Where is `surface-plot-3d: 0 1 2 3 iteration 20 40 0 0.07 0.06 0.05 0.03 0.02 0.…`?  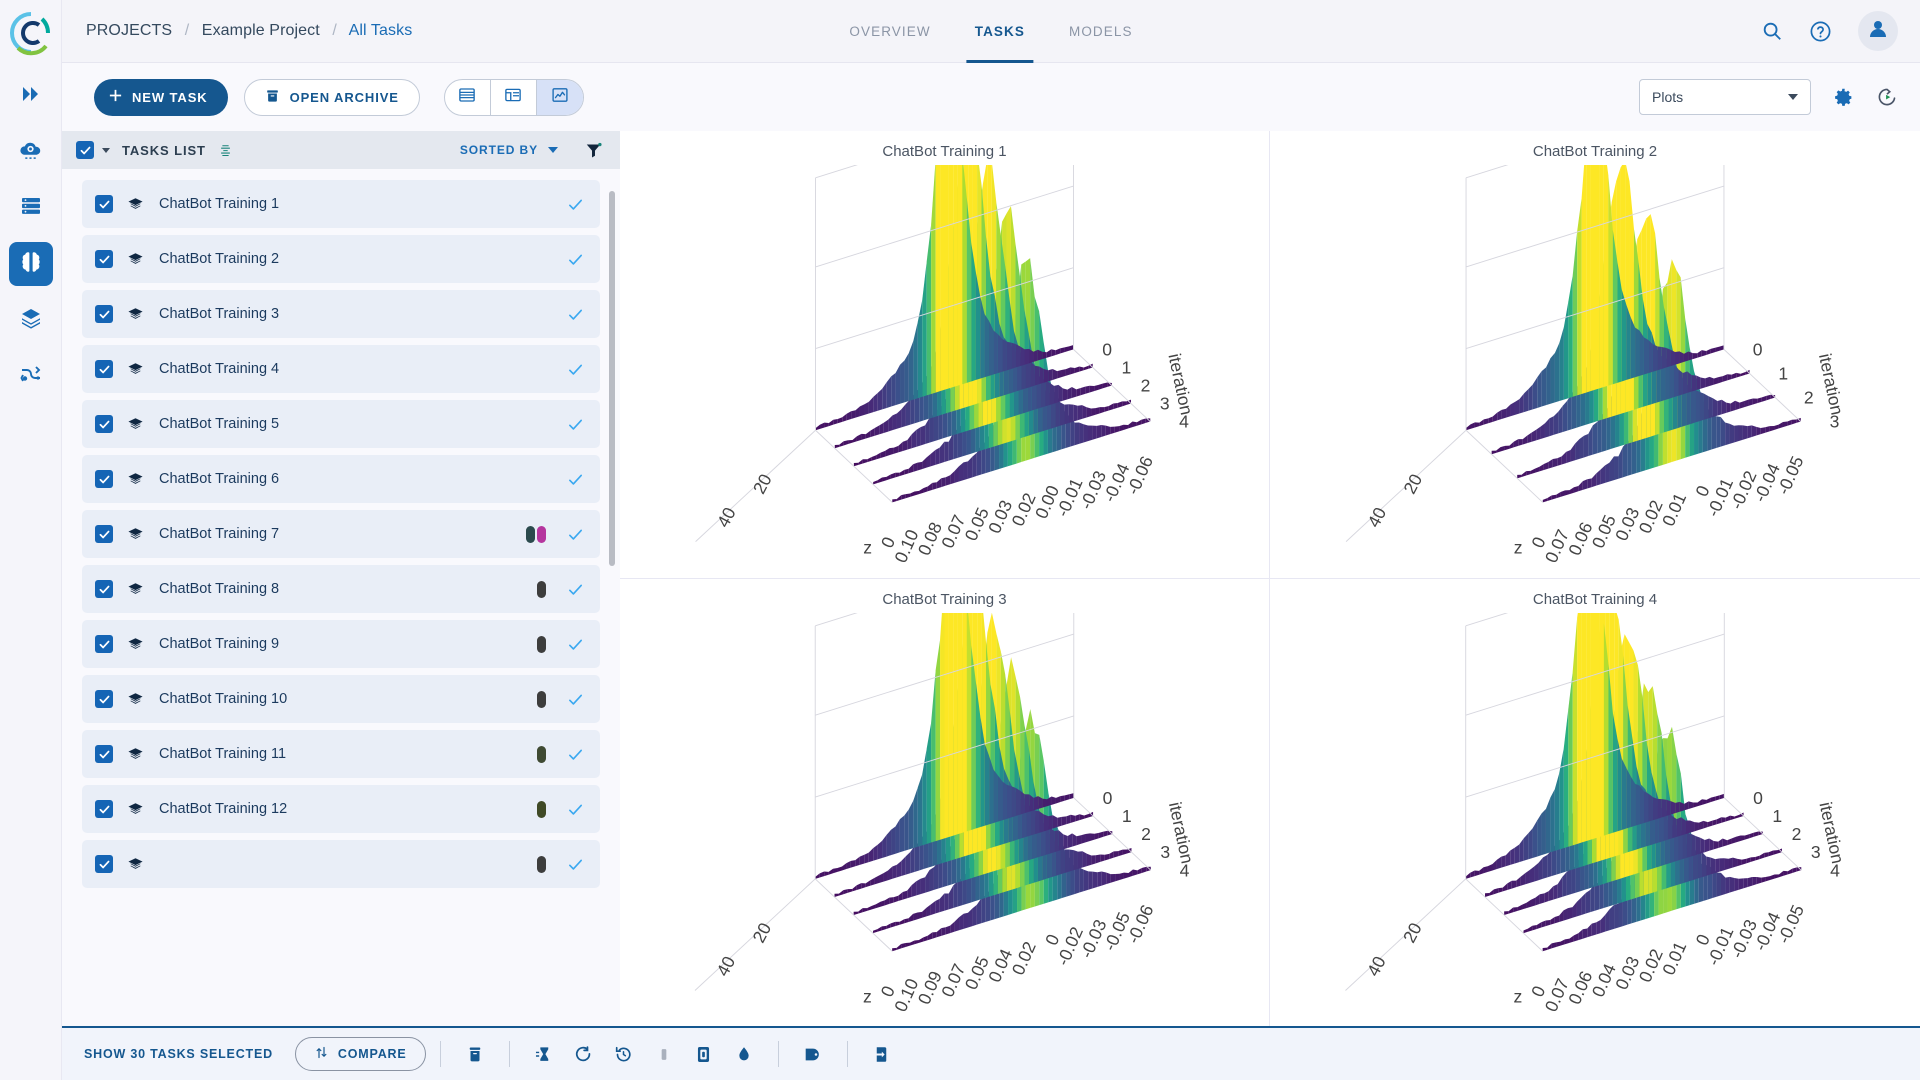
surface-plot-3d: 0 1 2 3 iteration 20 40 0 0.07 0.06 0.05 0.03 0.02 0.… is located at coordinates (1595, 371).